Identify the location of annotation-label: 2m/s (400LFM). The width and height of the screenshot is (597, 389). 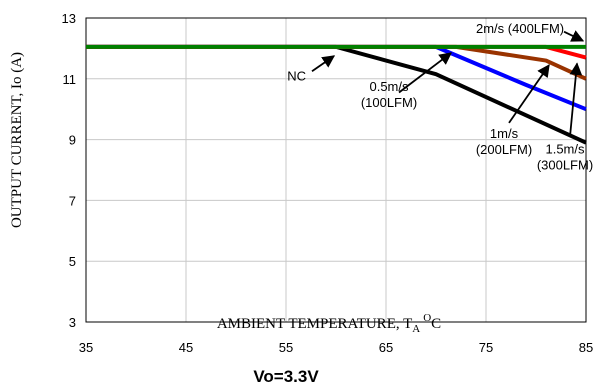
(520, 28).